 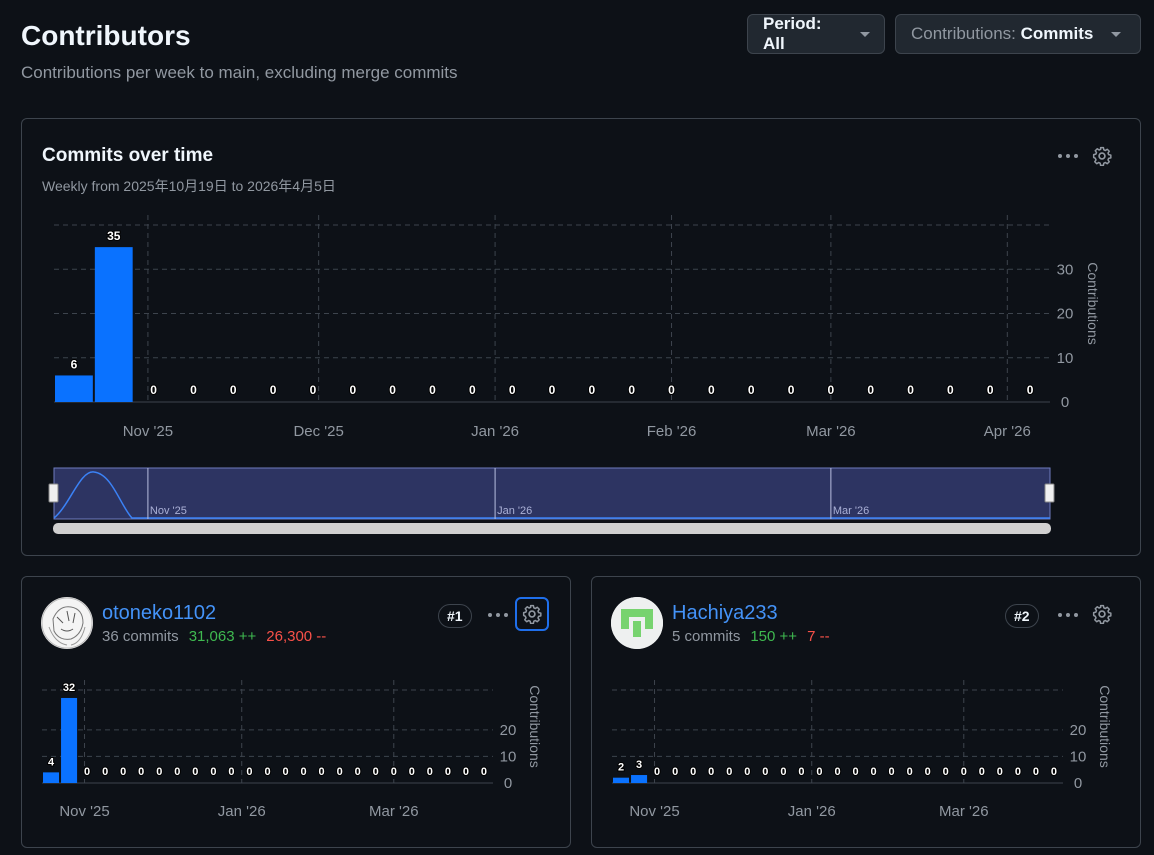 What do you see at coordinates (114, 236) in the screenshot?
I see `data-label: 35` at bounding box center [114, 236].